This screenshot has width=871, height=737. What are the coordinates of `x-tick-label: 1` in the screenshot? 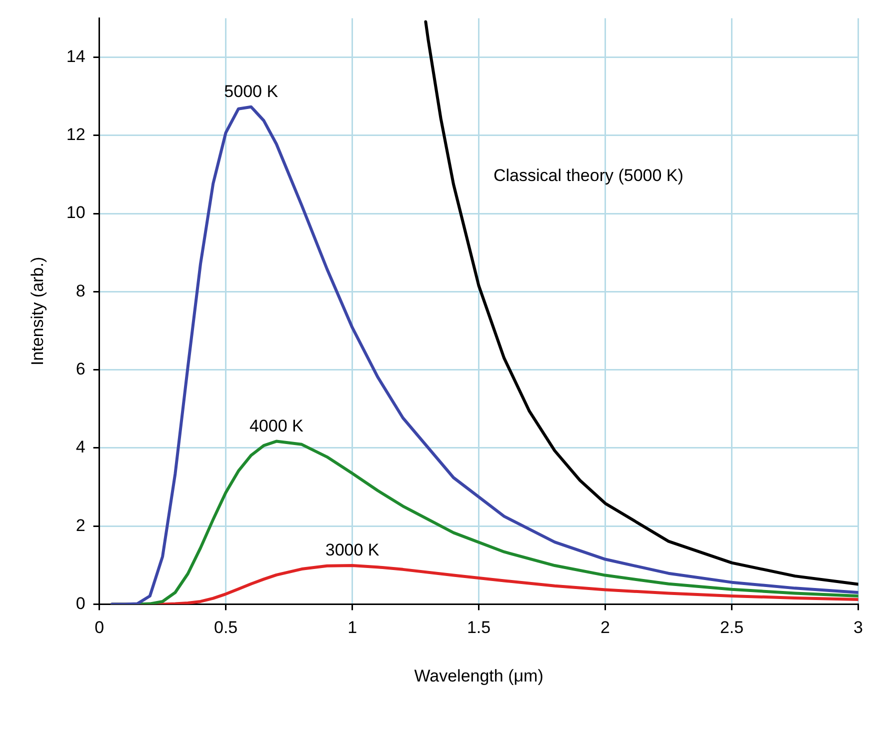 It's located at (353, 628).